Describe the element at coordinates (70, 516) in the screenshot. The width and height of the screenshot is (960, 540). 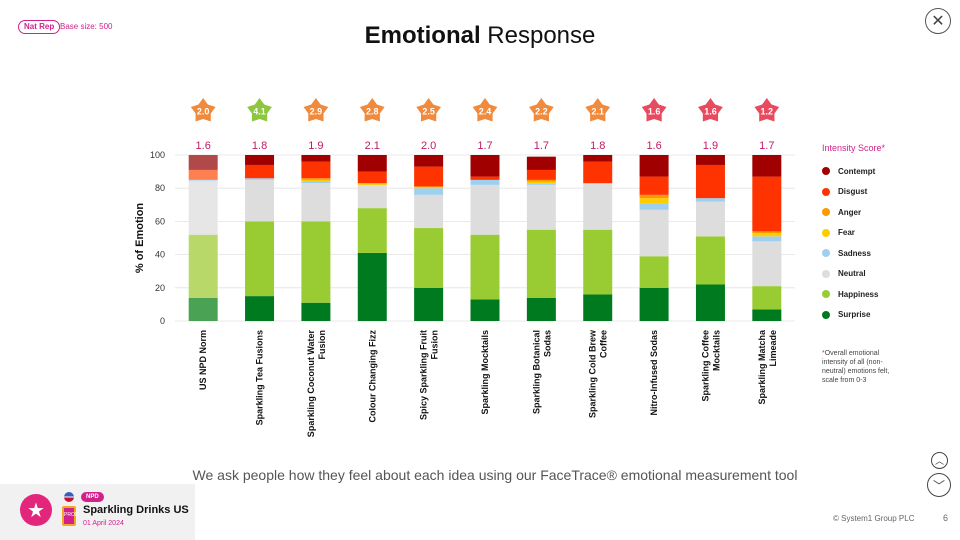
I see `product-pack-icon: PROD` at that location.